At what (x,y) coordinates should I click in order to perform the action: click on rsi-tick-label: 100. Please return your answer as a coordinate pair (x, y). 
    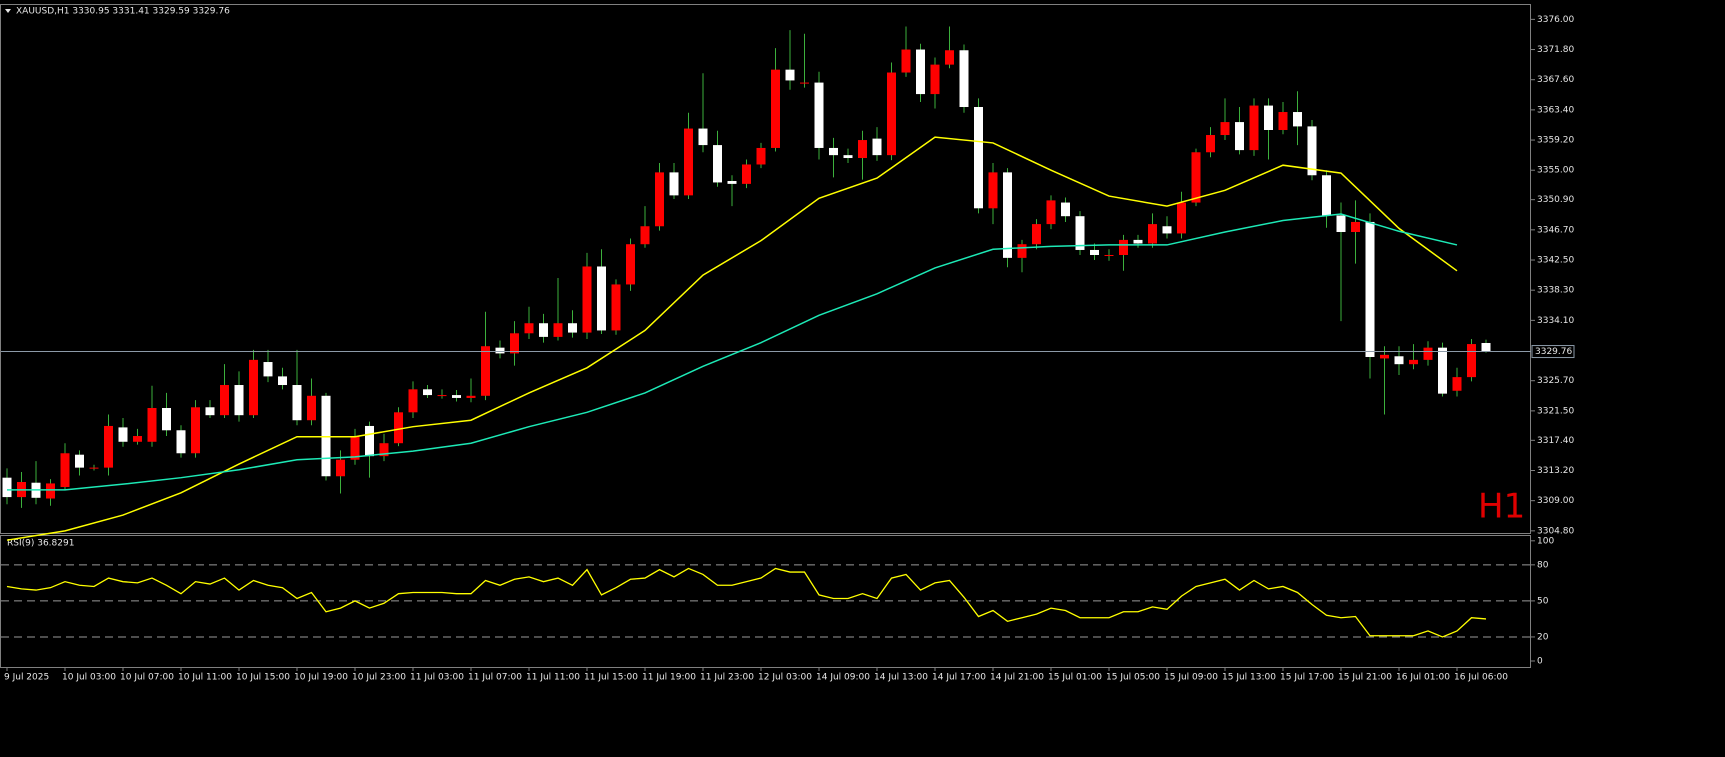
    Looking at the image, I should click on (1545, 541).